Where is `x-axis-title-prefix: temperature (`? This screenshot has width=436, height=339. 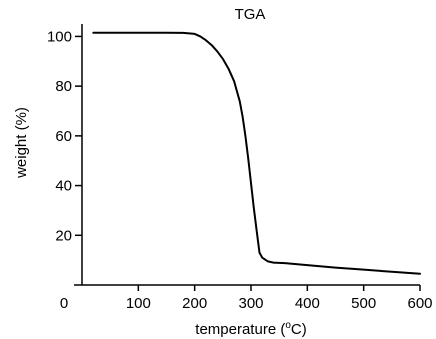 x-axis-title-prefix: temperature ( is located at coordinates (240, 329).